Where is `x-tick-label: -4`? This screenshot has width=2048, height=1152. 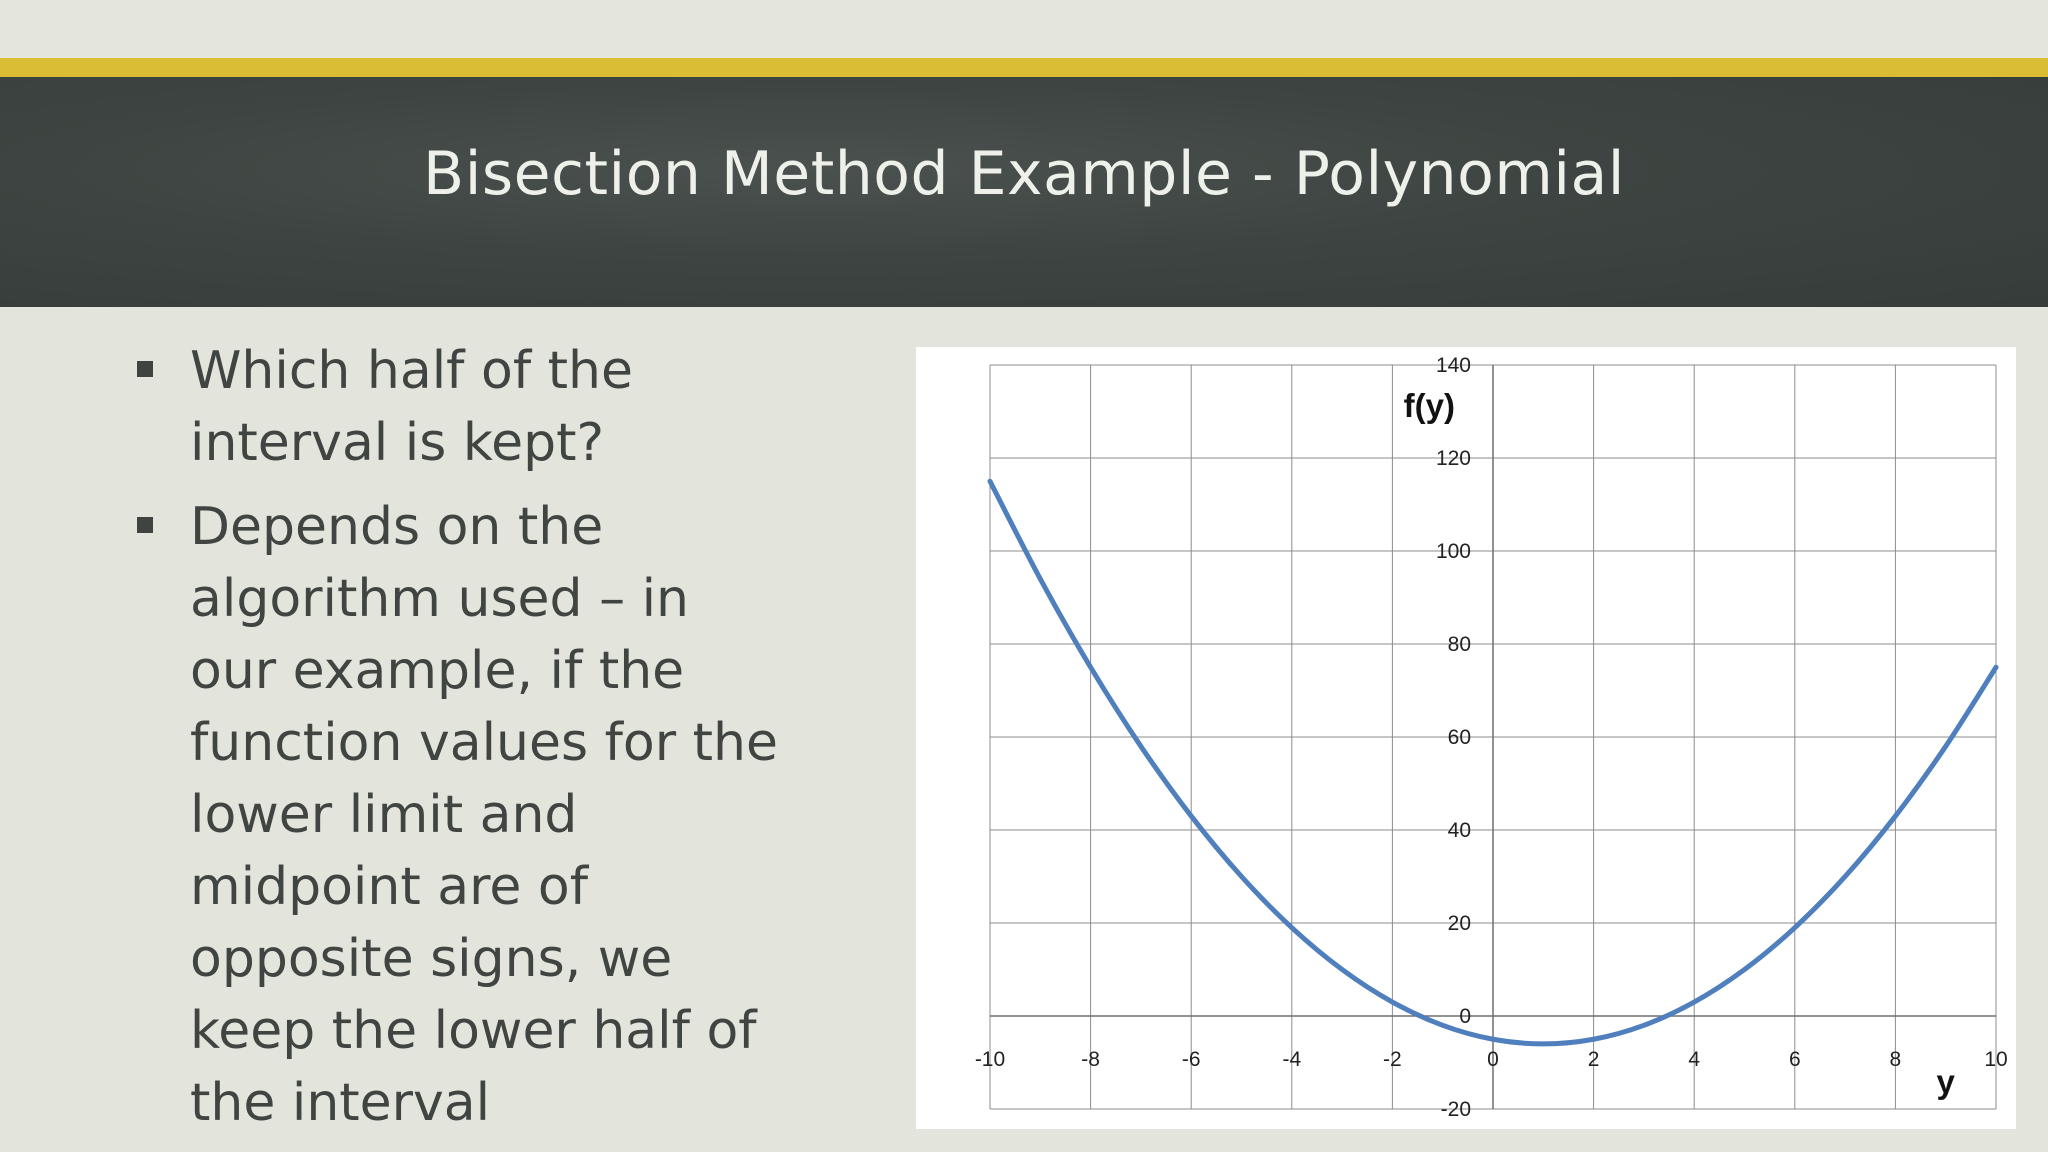
x-tick-label: -4 is located at coordinates (1291, 1059).